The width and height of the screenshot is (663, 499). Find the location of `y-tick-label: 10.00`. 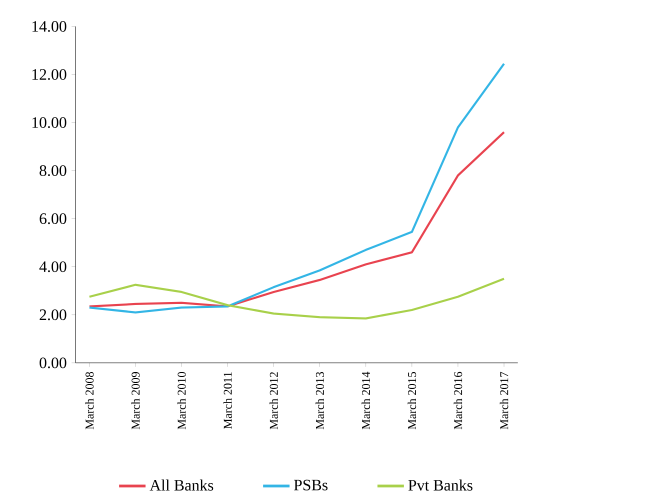

y-tick-label: 10.00 is located at coordinates (49, 122).